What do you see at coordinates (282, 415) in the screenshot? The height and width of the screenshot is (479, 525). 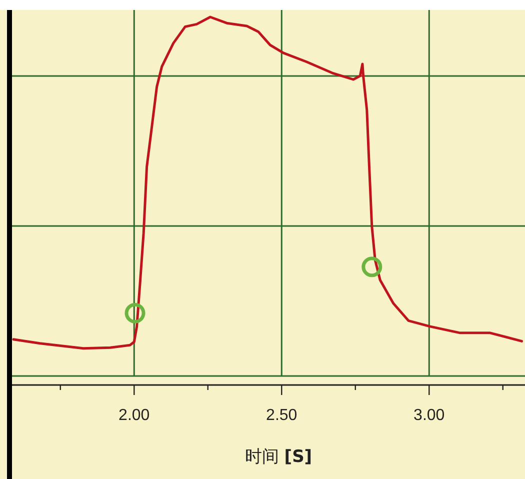 I see `x-tick-label: 2.50` at bounding box center [282, 415].